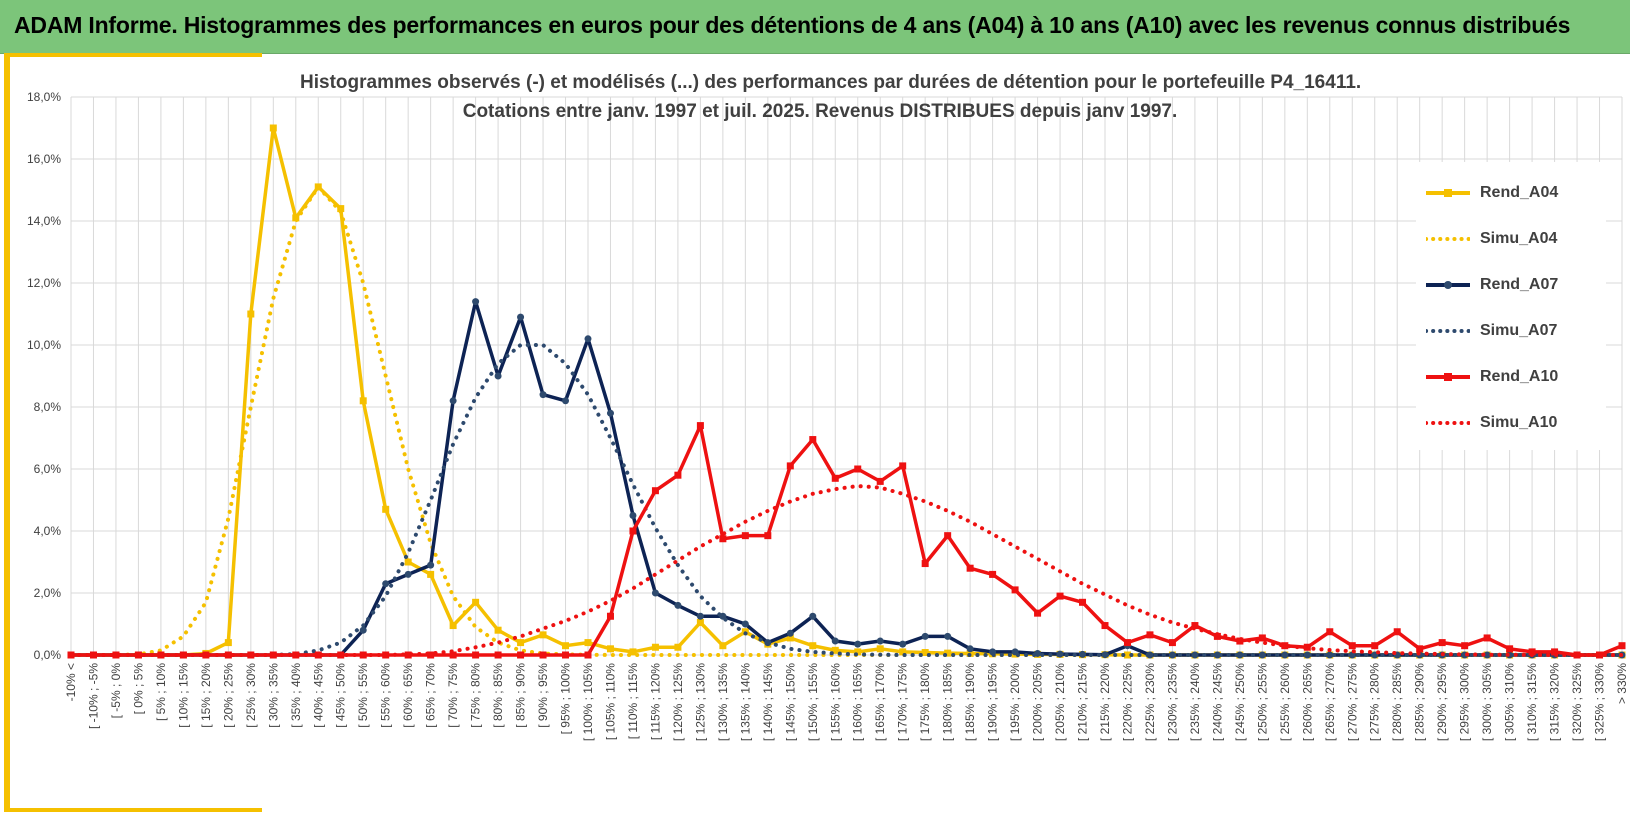  Describe the element at coordinates (44, 345) in the screenshot. I see `y-tick-label: 10,0%` at that location.